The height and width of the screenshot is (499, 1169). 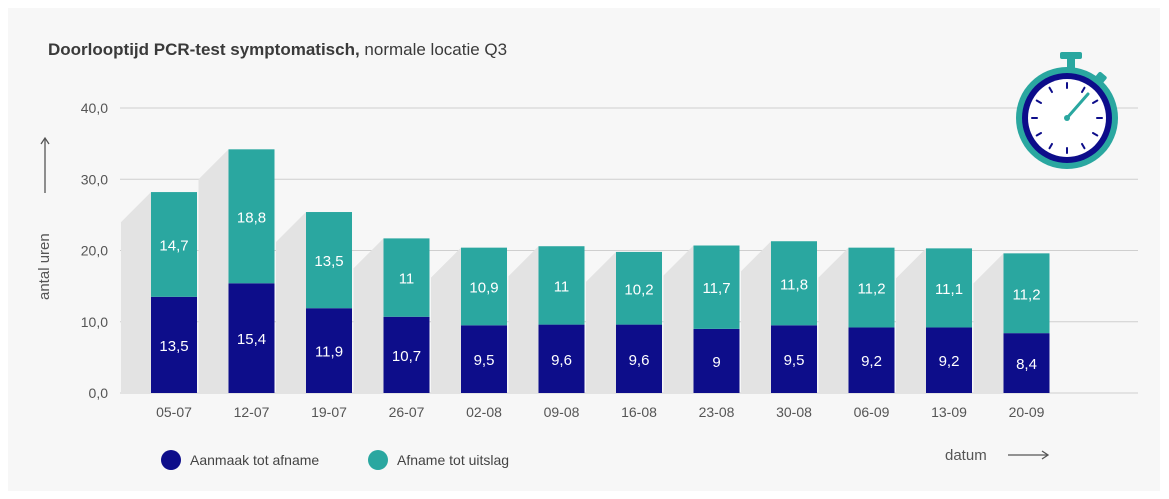 I want to click on bar-value-label-series1: 8,4, so click(x=1026, y=364).